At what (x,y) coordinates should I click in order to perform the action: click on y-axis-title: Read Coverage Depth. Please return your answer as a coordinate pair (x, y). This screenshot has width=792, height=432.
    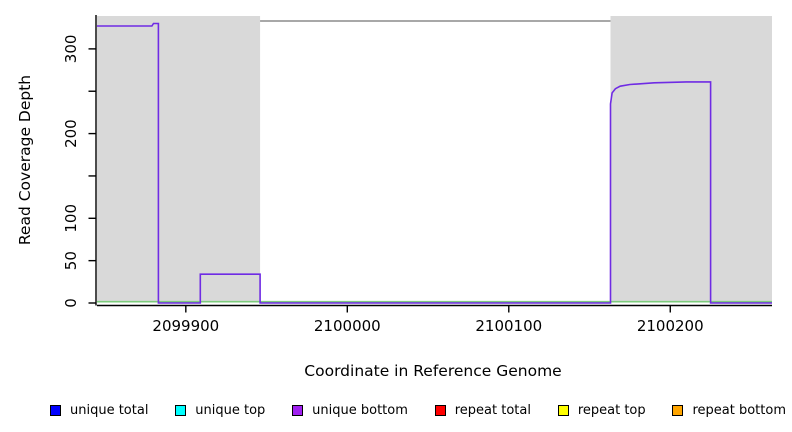
    Looking at the image, I should click on (25, 160).